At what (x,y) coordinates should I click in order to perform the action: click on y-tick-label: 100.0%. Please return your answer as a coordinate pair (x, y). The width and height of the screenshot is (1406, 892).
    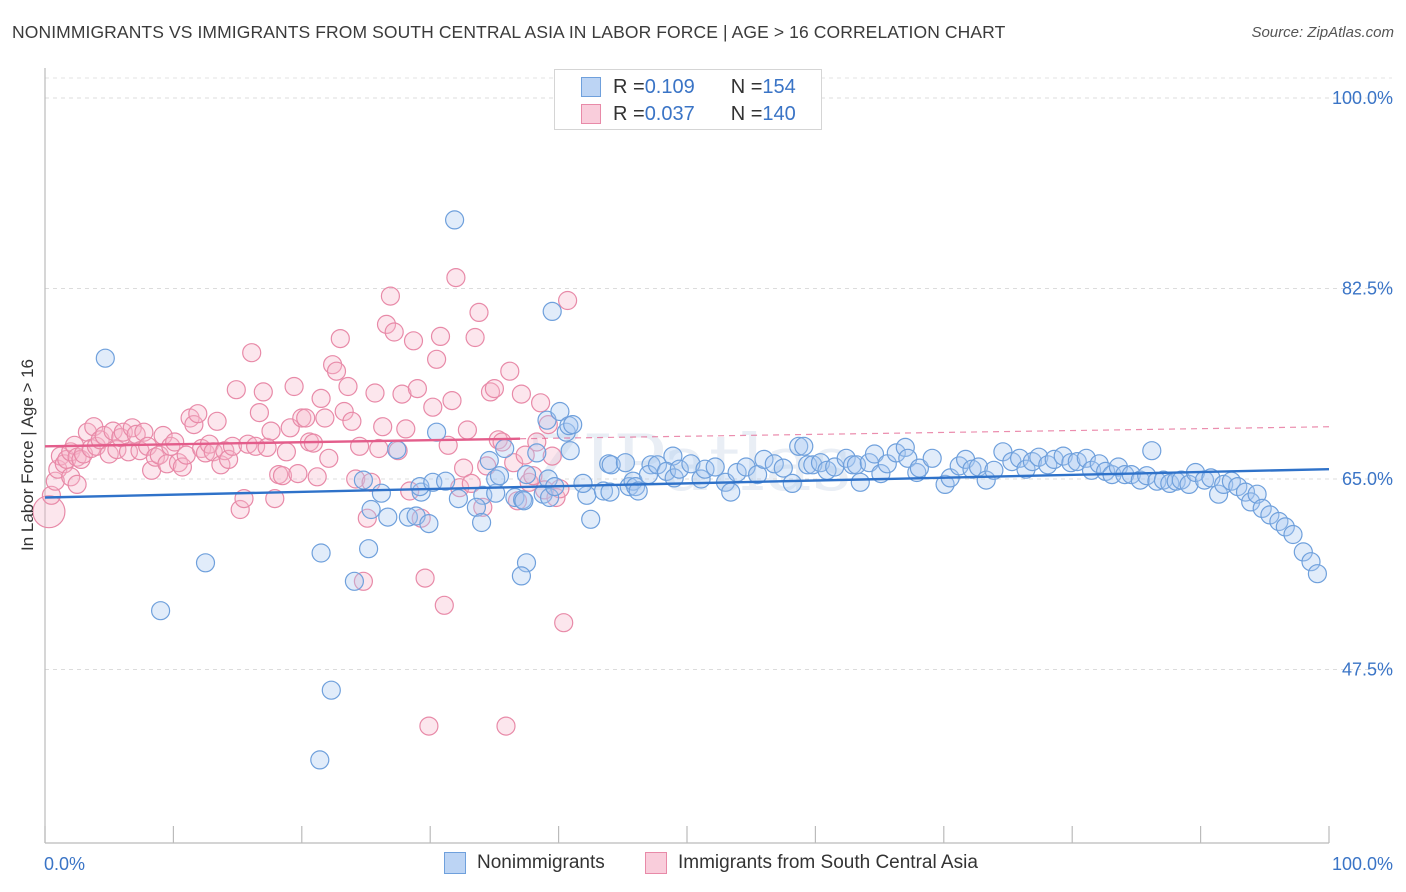
    Looking at the image, I should click on (1362, 98).